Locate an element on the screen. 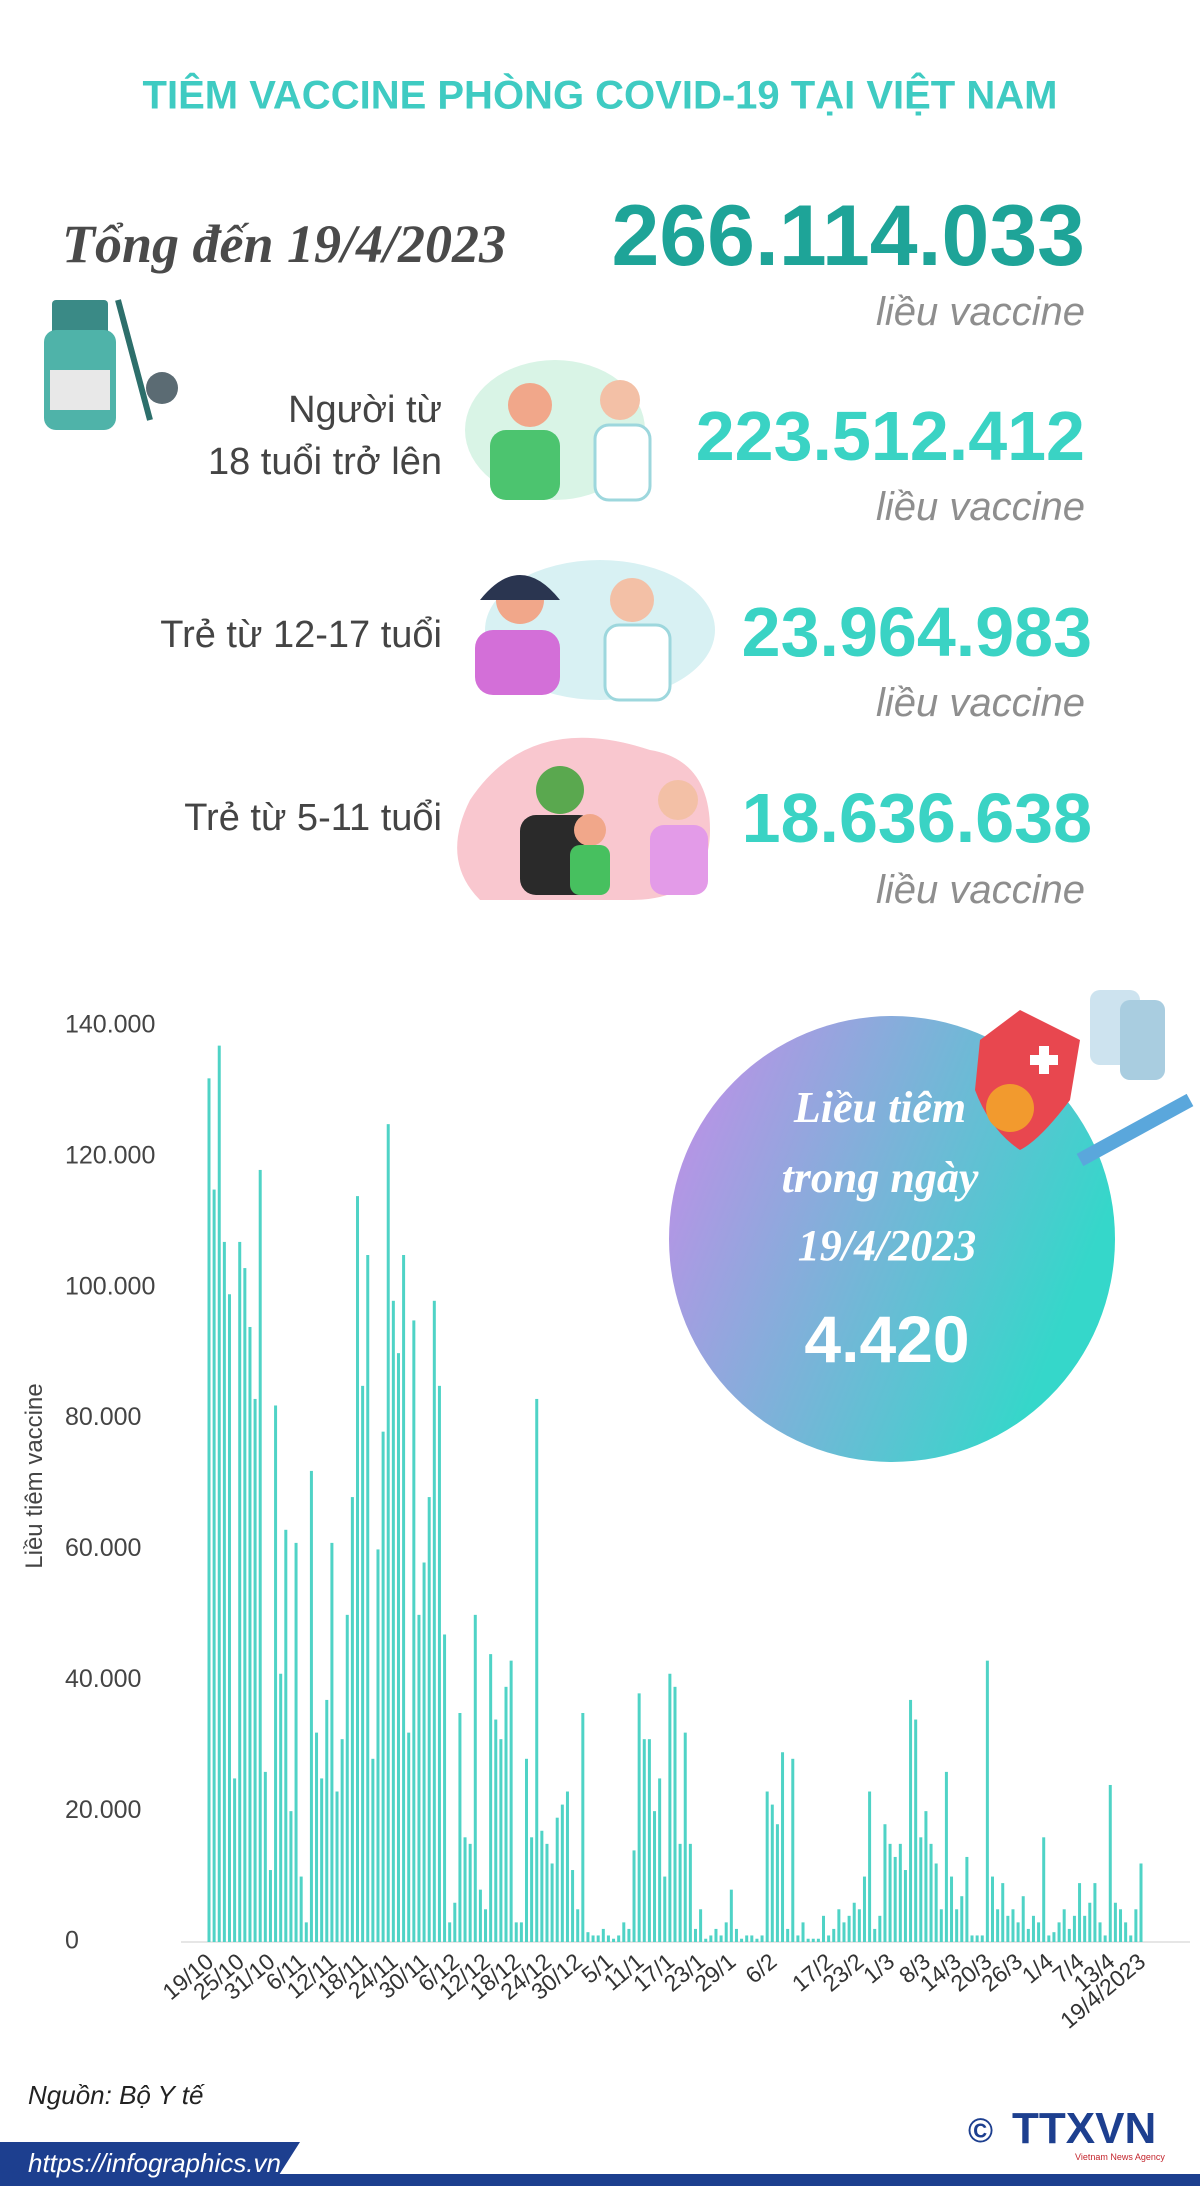 The height and width of the screenshot is (2186, 1200). url: https://infographics.vn is located at coordinates (154, 2163).